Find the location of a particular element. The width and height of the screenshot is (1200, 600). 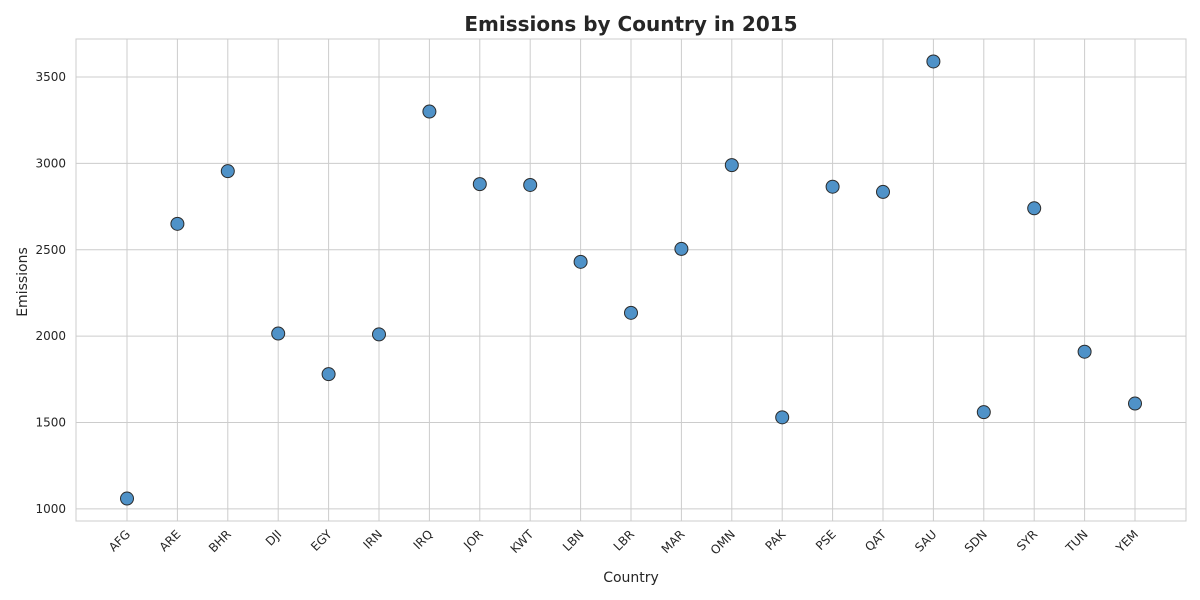

x-tick-label: KWT is located at coordinates (522, 541).